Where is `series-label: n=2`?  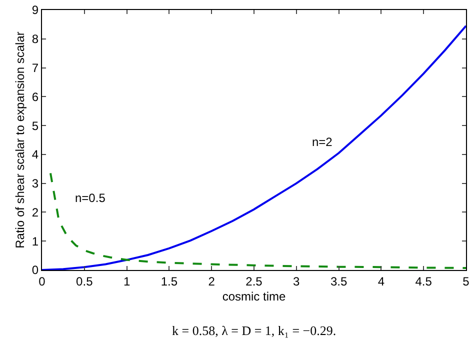 series-label: n=2 is located at coordinates (322, 142).